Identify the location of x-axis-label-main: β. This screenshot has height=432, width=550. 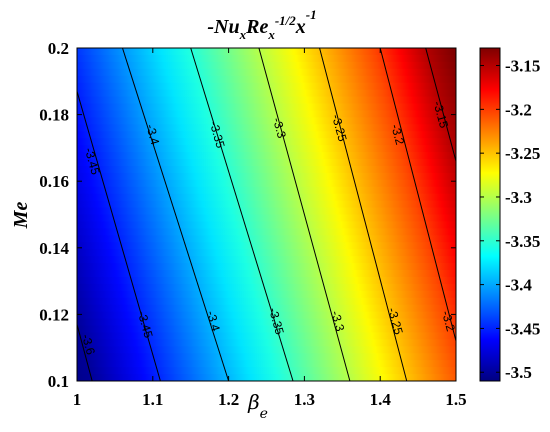
(253, 402).